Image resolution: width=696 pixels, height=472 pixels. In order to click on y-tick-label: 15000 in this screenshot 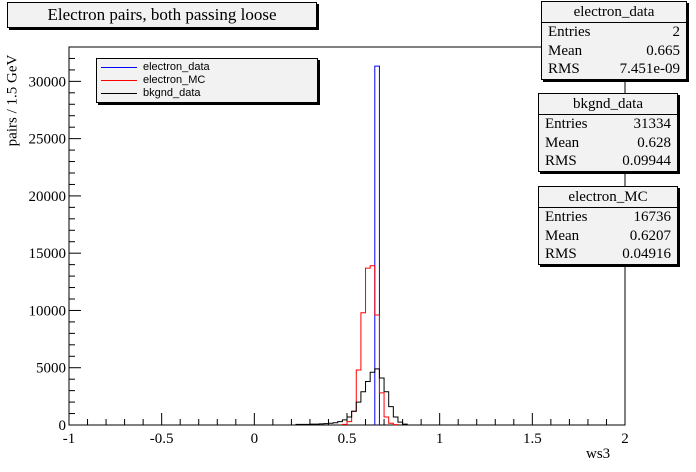, I will do `click(48, 254)`.